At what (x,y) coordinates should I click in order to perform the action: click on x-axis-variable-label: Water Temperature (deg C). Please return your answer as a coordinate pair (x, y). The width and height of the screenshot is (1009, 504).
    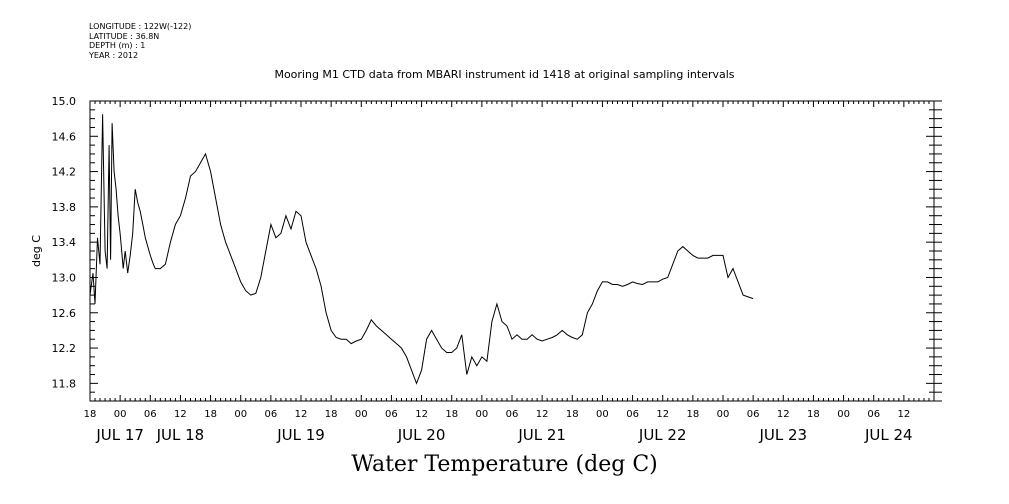
    Looking at the image, I should click on (504, 464).